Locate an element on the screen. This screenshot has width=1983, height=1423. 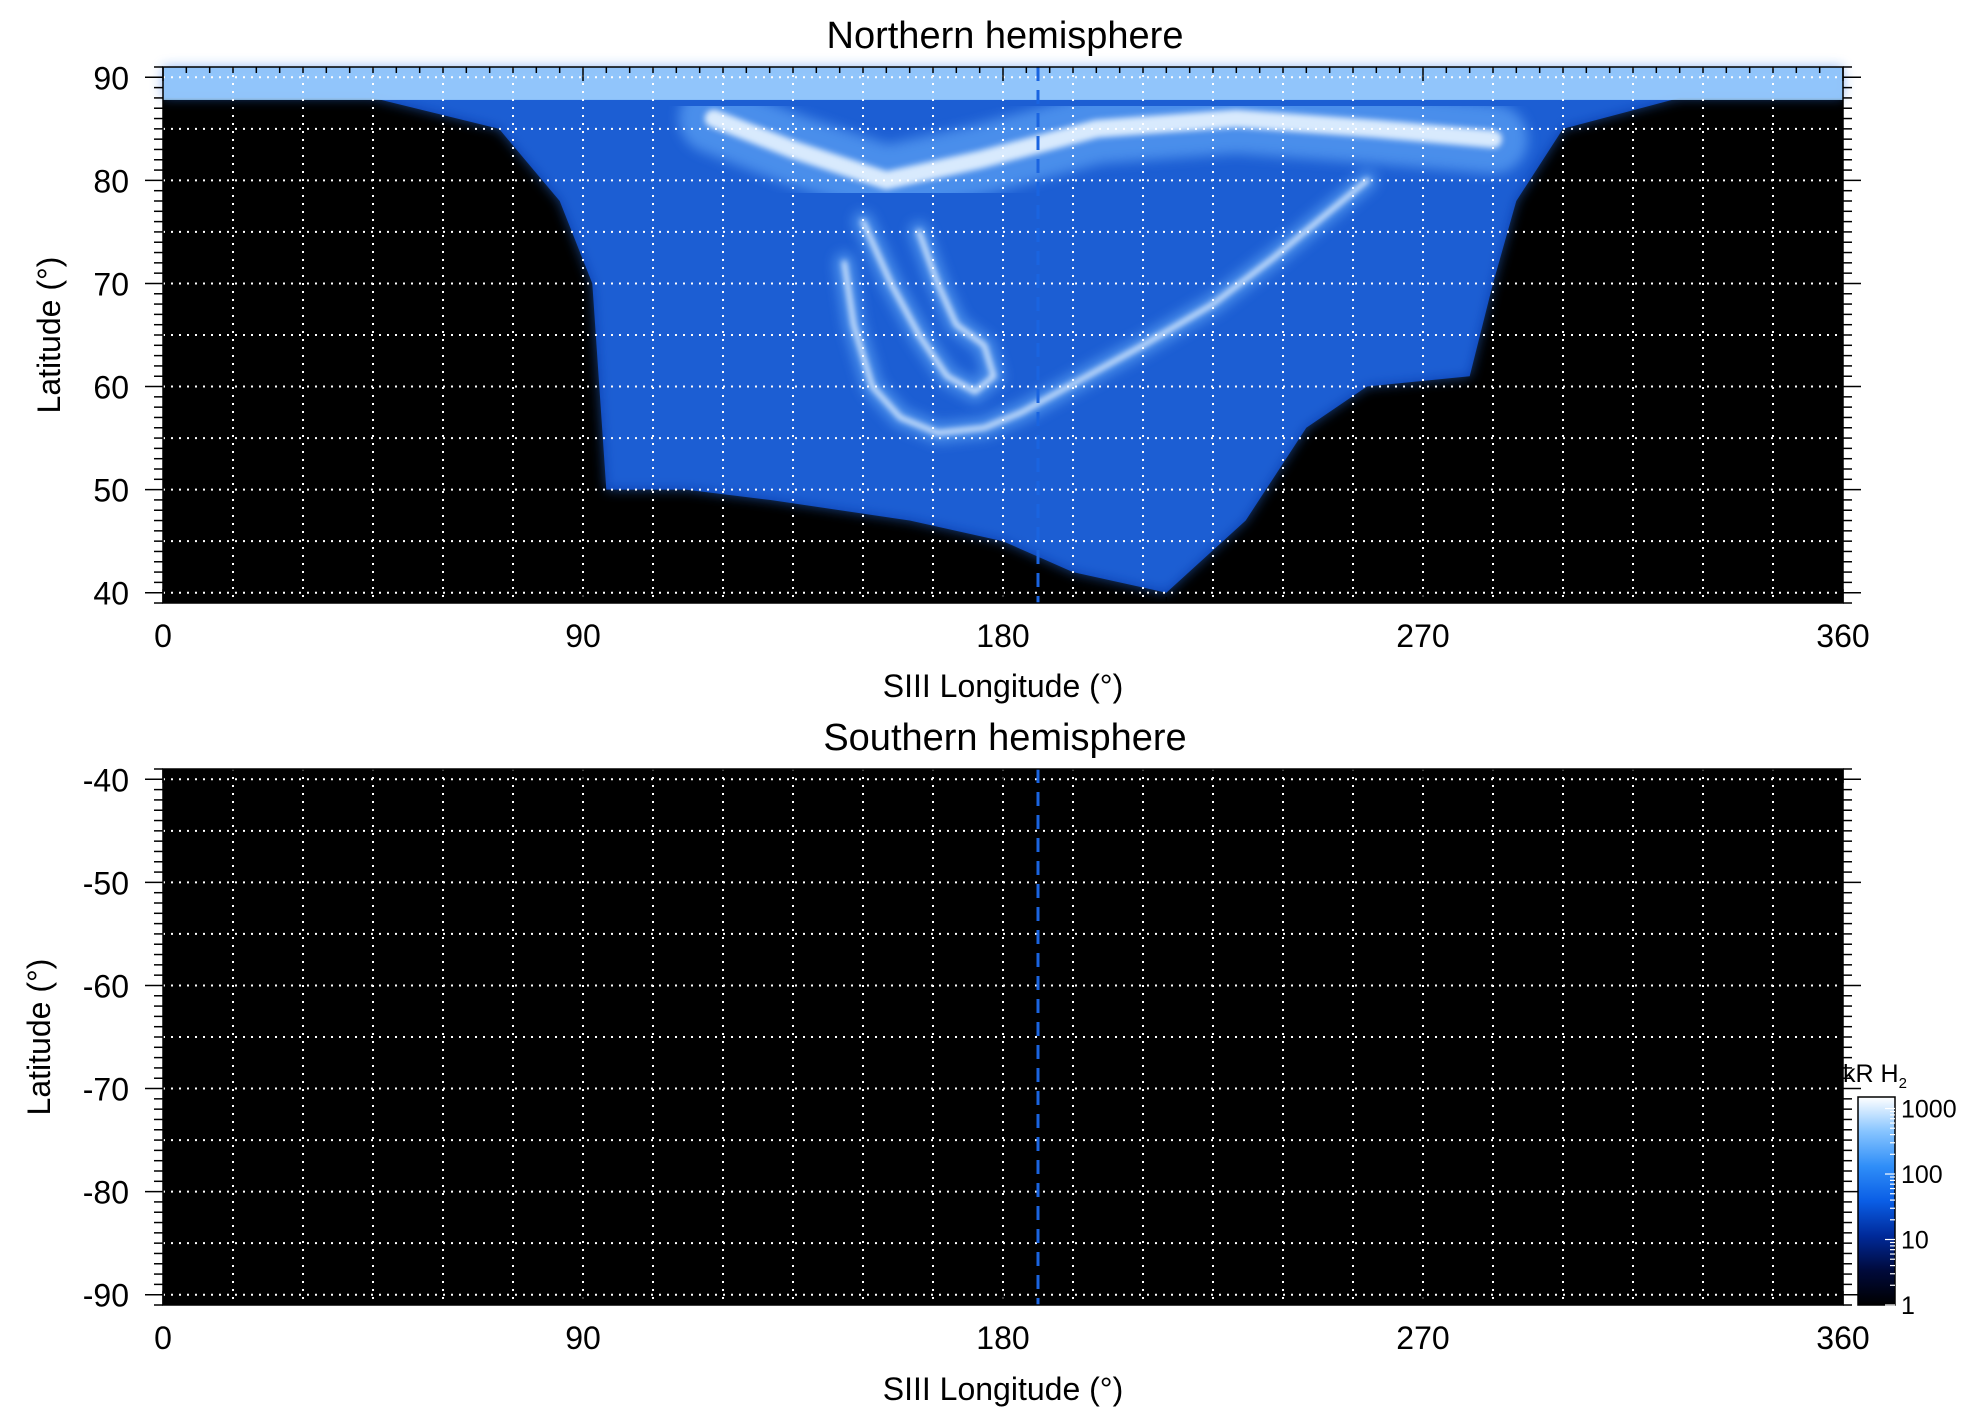
southern-y-tick-label: -70 is located at coordinates (106, 1090).